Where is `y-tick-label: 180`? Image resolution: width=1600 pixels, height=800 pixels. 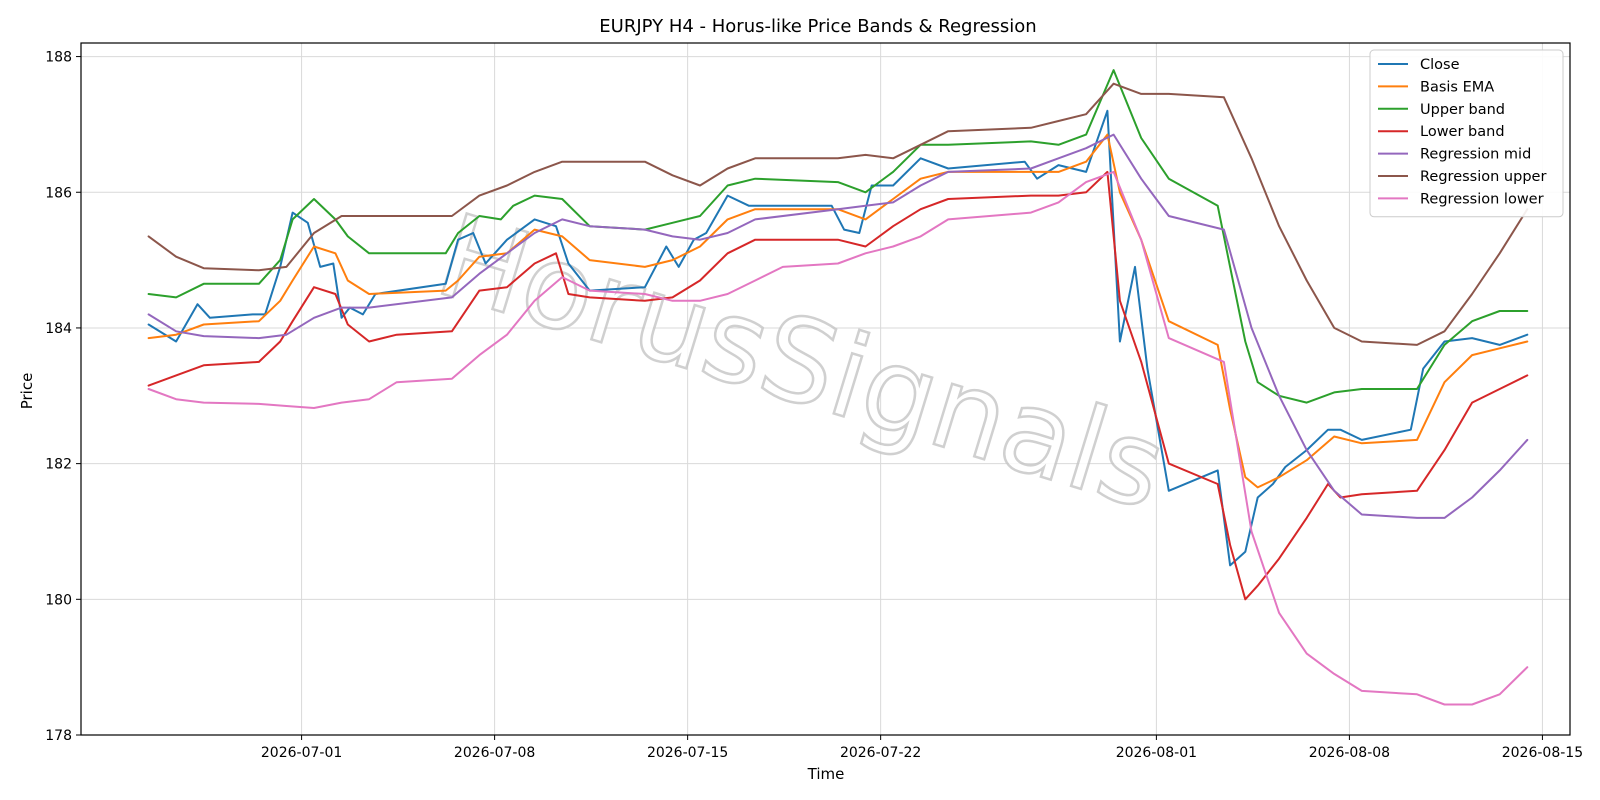 y-tick-label: 180 is located at coordinates (58, 600).